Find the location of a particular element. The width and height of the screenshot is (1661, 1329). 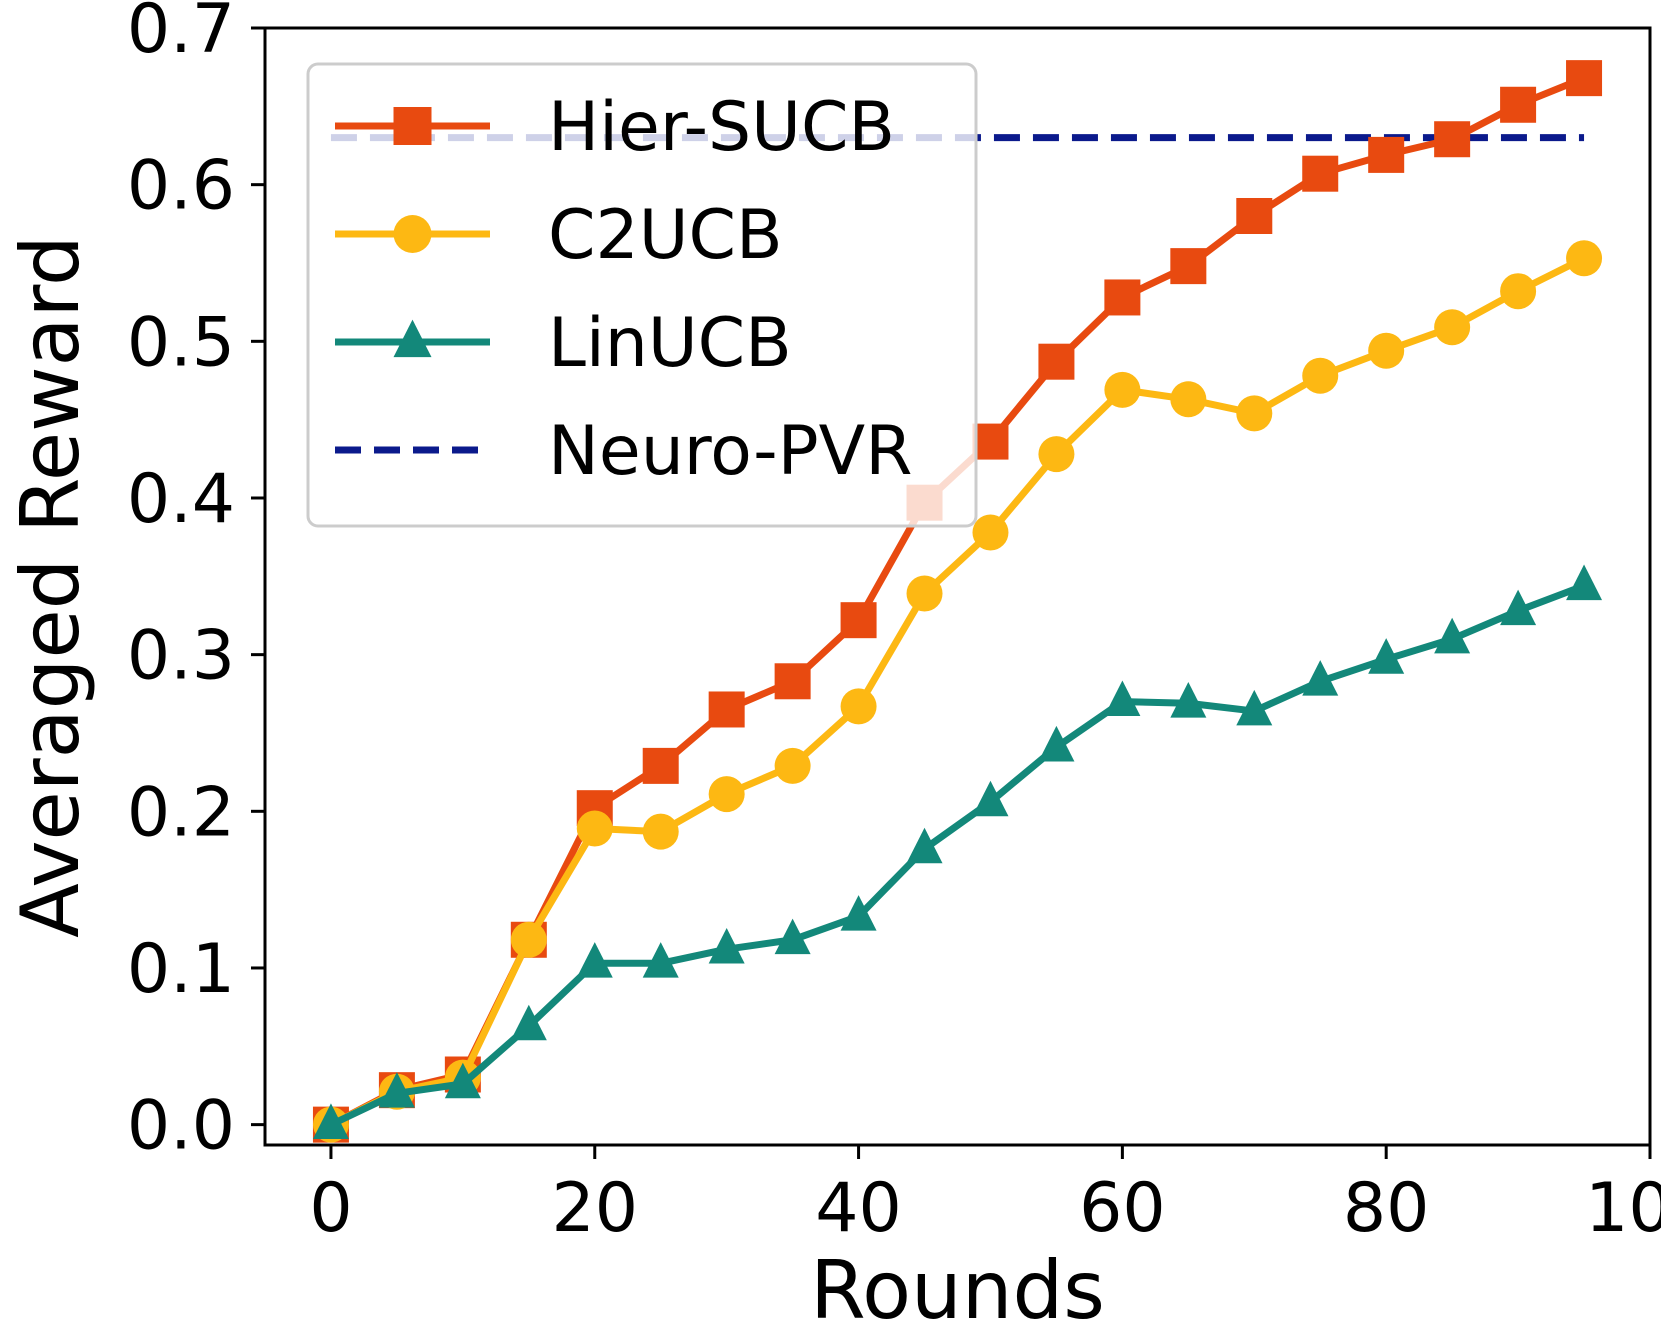

y-tick-label: 0.1 is located at coordinates (181, 969).